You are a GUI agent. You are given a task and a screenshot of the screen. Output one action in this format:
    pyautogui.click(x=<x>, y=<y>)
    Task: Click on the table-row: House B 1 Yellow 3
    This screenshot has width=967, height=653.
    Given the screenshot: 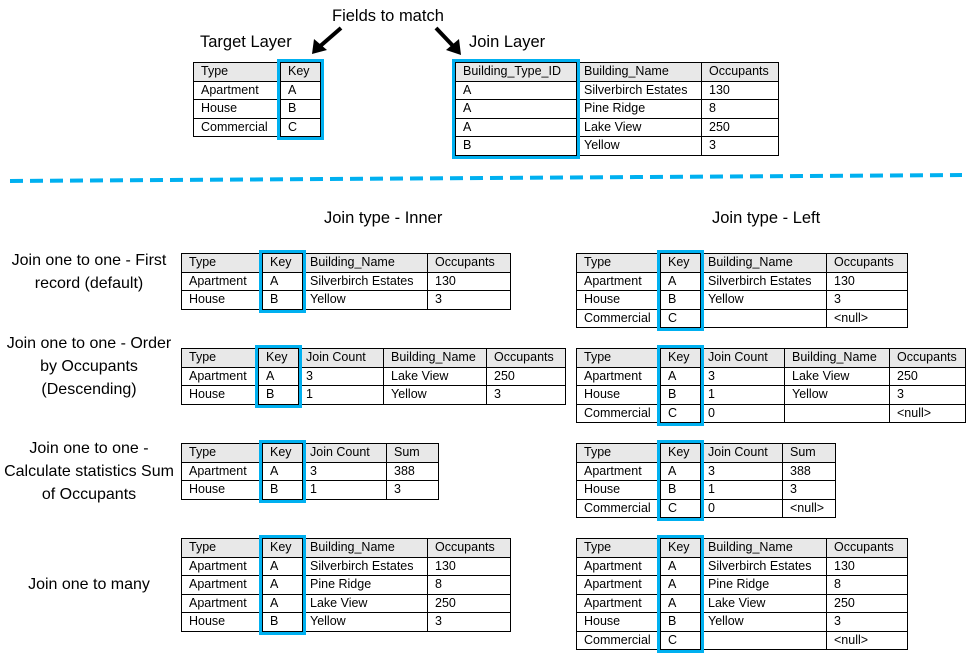 What is the action you would take?
    pyautogui.click(x=373, y=395)
    